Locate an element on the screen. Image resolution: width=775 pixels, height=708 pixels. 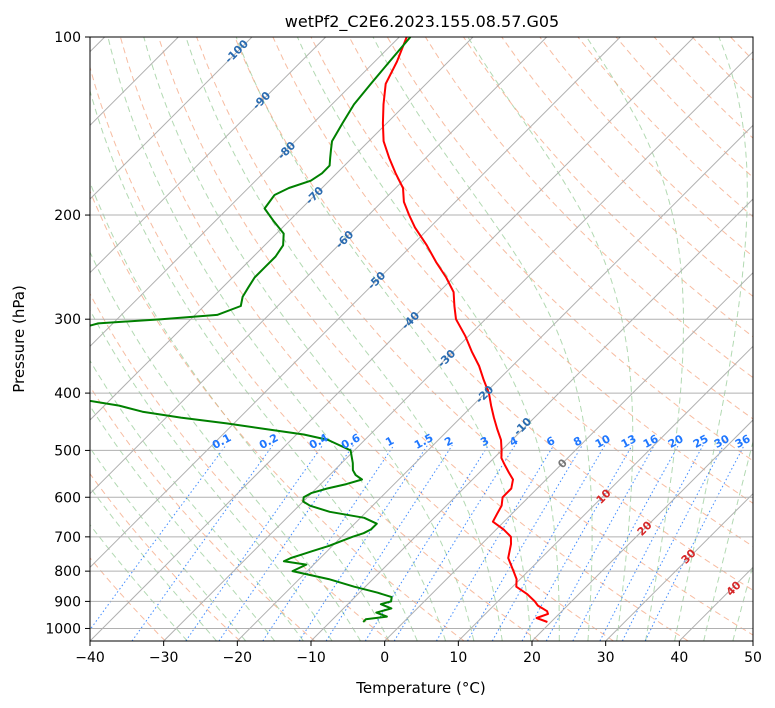
y-tick-label: 500 is located at coordinates (67, 451).